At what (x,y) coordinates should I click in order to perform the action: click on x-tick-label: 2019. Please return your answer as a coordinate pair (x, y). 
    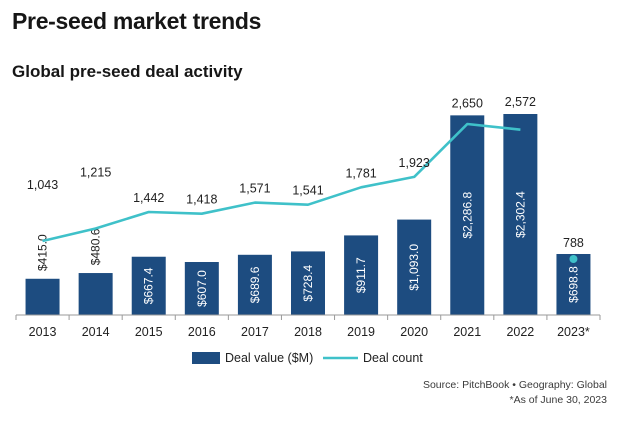
    Looking at the image, I should click on (361, 332).